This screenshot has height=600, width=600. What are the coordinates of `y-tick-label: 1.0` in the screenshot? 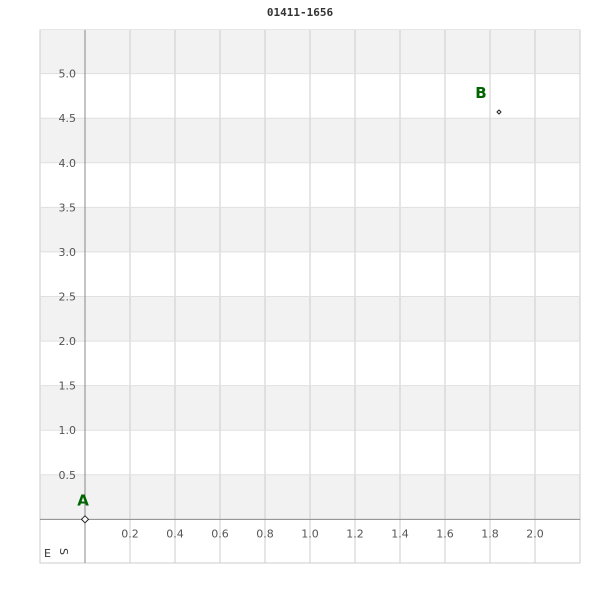 It's located at (68, 430).